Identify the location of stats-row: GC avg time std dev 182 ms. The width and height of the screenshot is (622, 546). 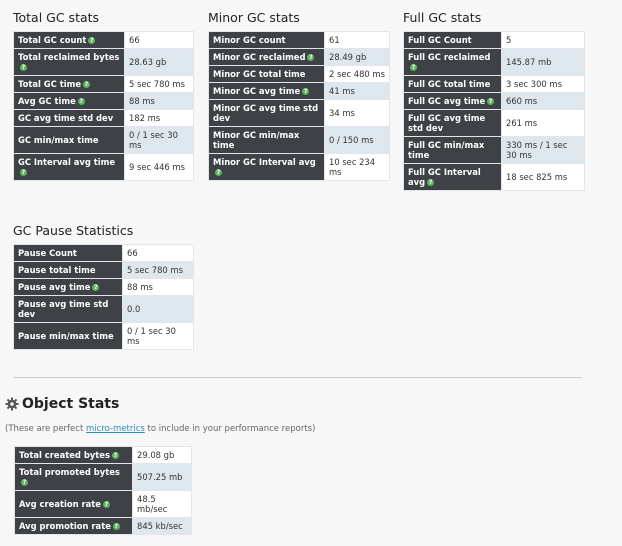
(103, 118).